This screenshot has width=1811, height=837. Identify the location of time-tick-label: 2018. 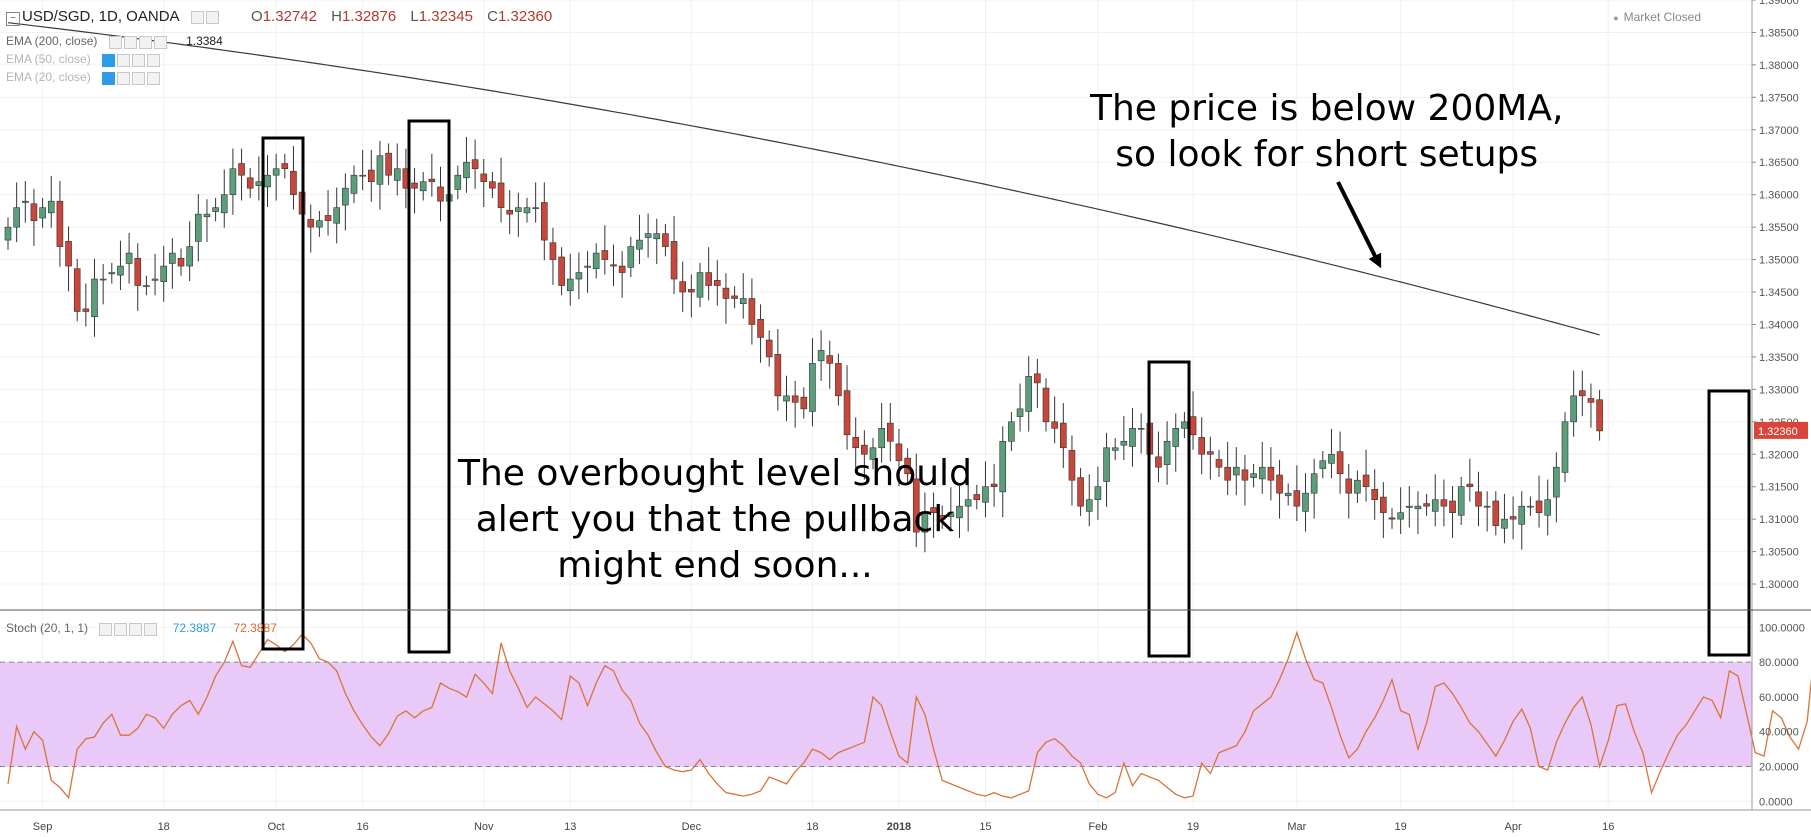
(899, 827).